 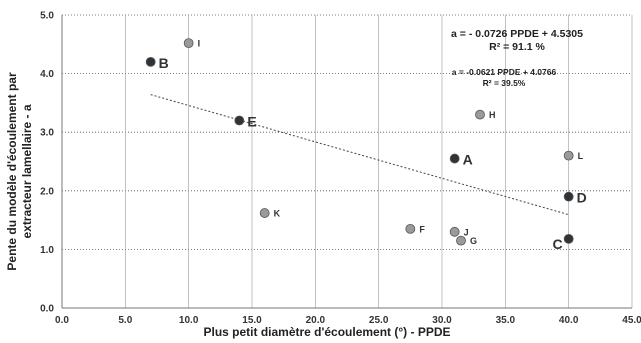 I want to click on point-label-d: D, so click(x=582, y=198).